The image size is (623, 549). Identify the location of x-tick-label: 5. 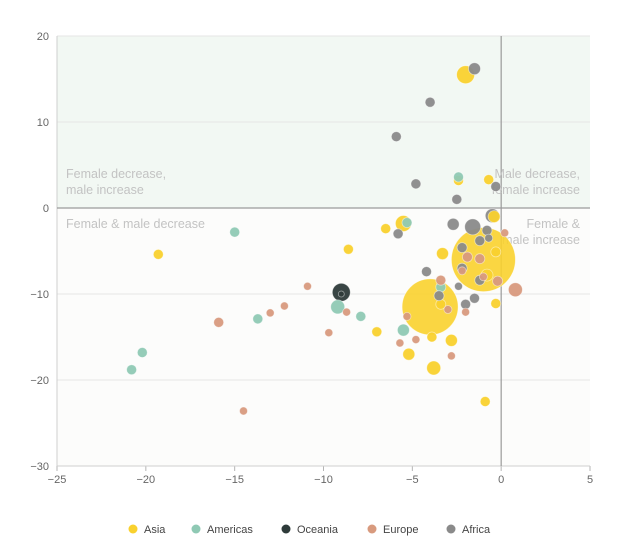
(590, 480).